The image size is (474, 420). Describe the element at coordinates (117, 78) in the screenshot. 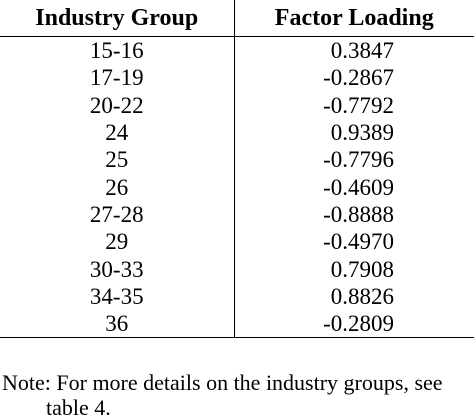

I see `industry-group-cell: 17-19` at that location.